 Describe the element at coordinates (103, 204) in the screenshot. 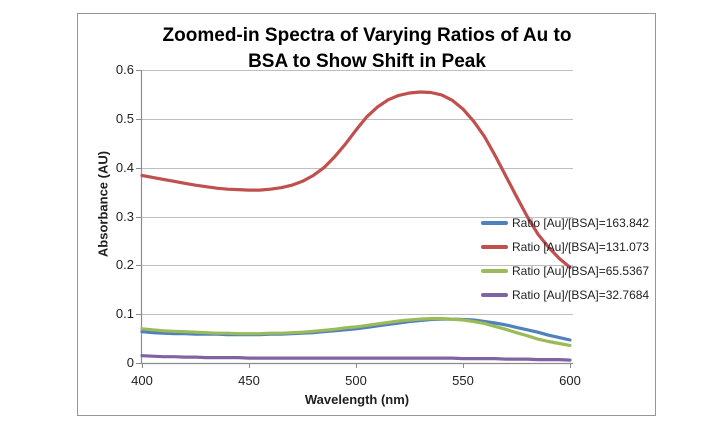

I see `y-axis-title: Absorbance (AU)` at that location.